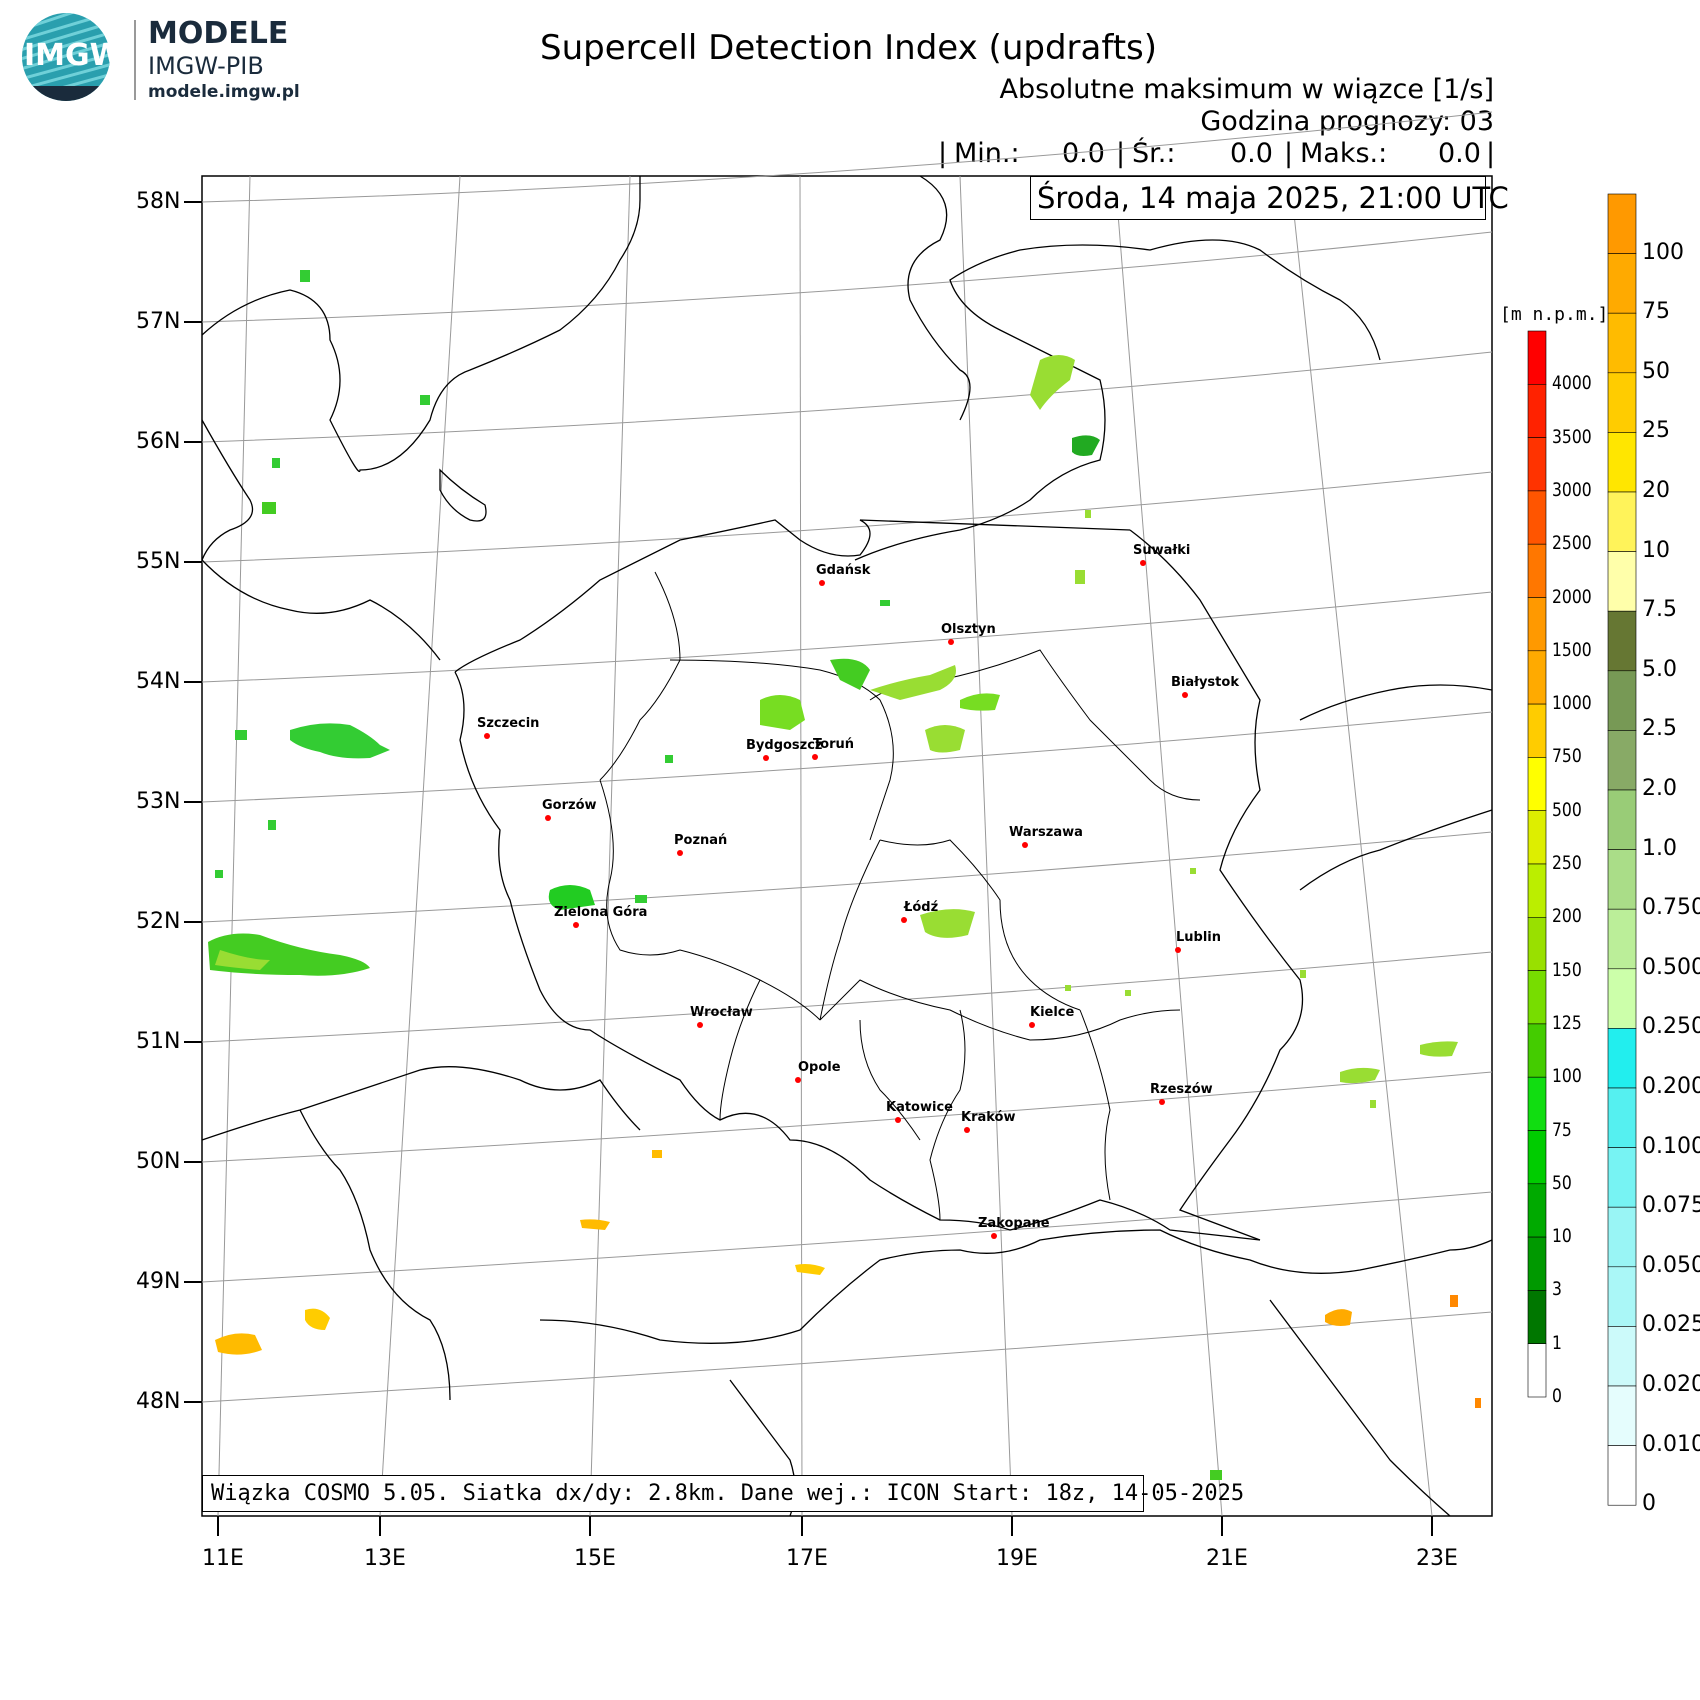 The height and width of the screenshot is (1700, 1700). I want to click on city-label: Kielce, so click(1052, 1012).